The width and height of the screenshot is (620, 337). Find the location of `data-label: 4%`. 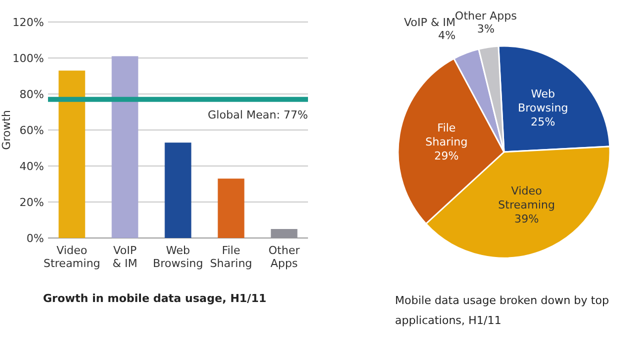

data-label: 4% is located at coordinates (447, 35).